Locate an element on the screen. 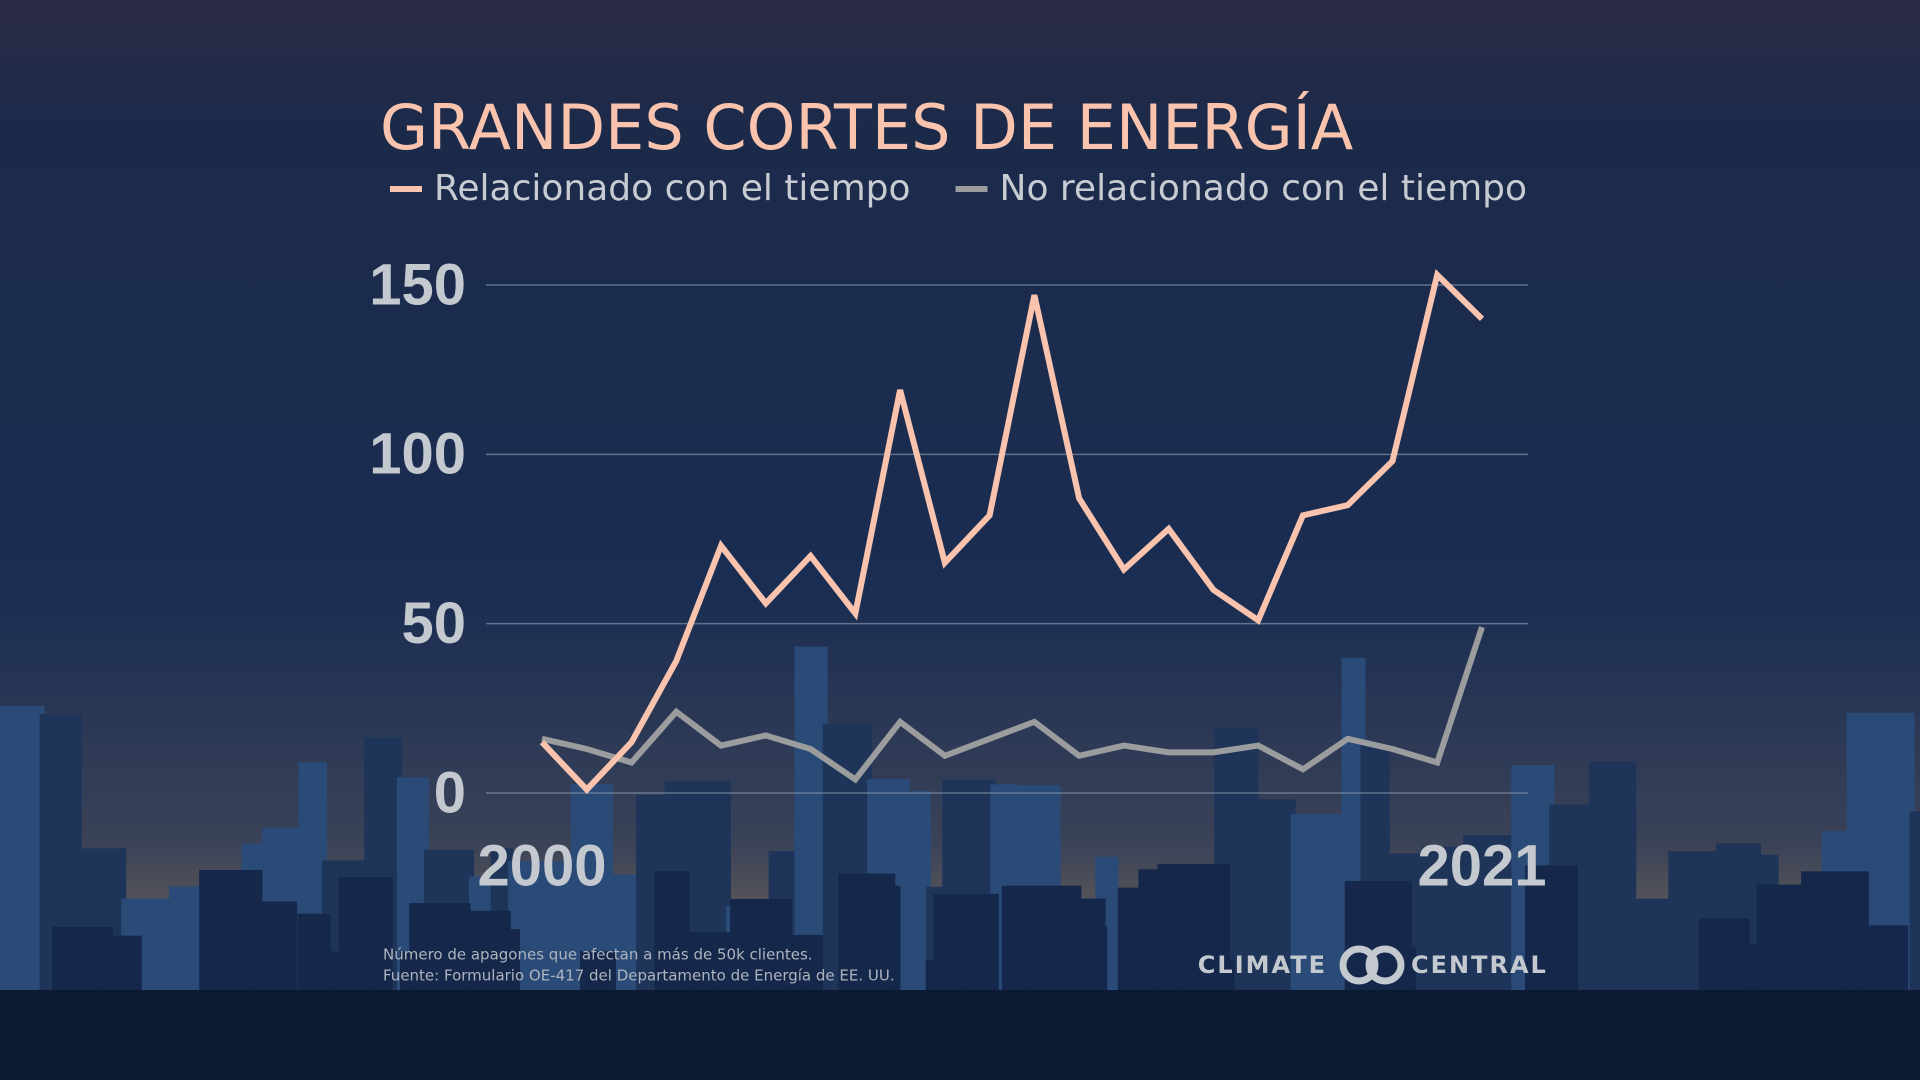  legend-label: No relacionado con el tiempo is located at coordinates (1264, 188).